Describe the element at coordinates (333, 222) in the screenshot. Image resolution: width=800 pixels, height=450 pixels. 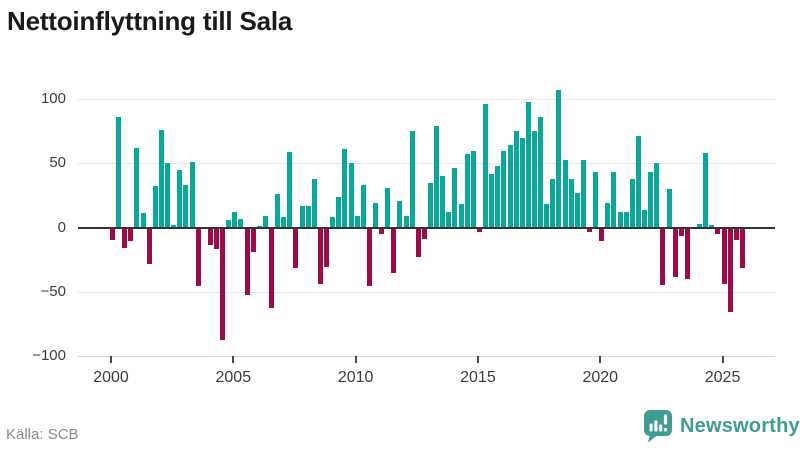
I see `bar-2009-q1` at that location.